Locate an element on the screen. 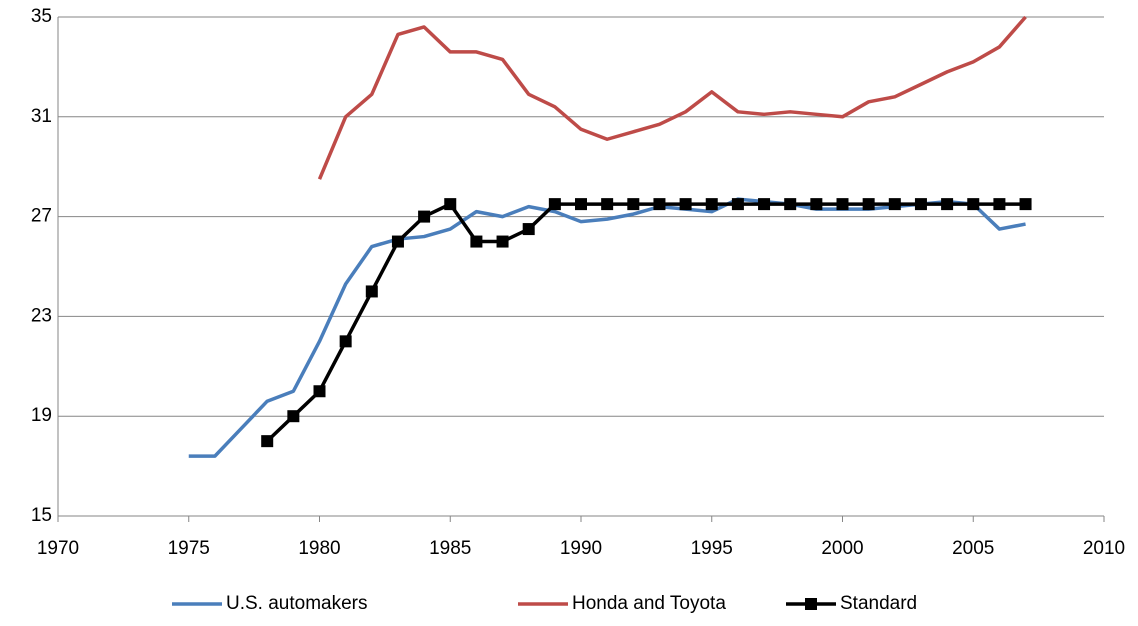 The width and height of the screenshot is (1138, 626). y-tick-label: 35 is located at coordinates (41, 16).